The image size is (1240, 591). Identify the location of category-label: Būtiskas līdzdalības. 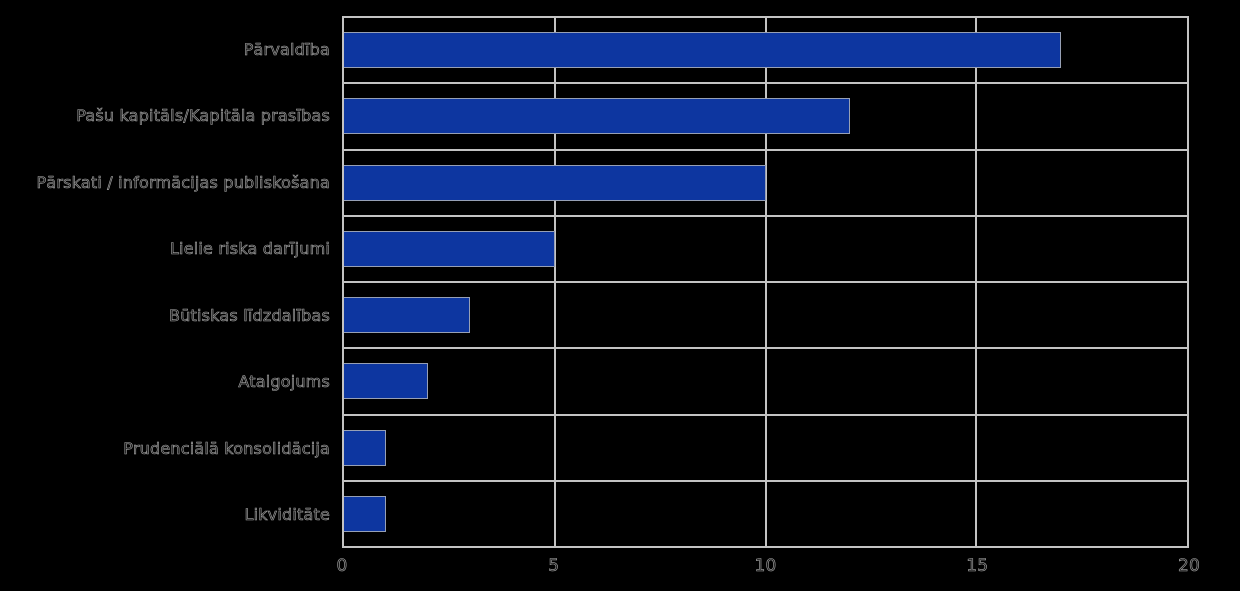
(165, 315).